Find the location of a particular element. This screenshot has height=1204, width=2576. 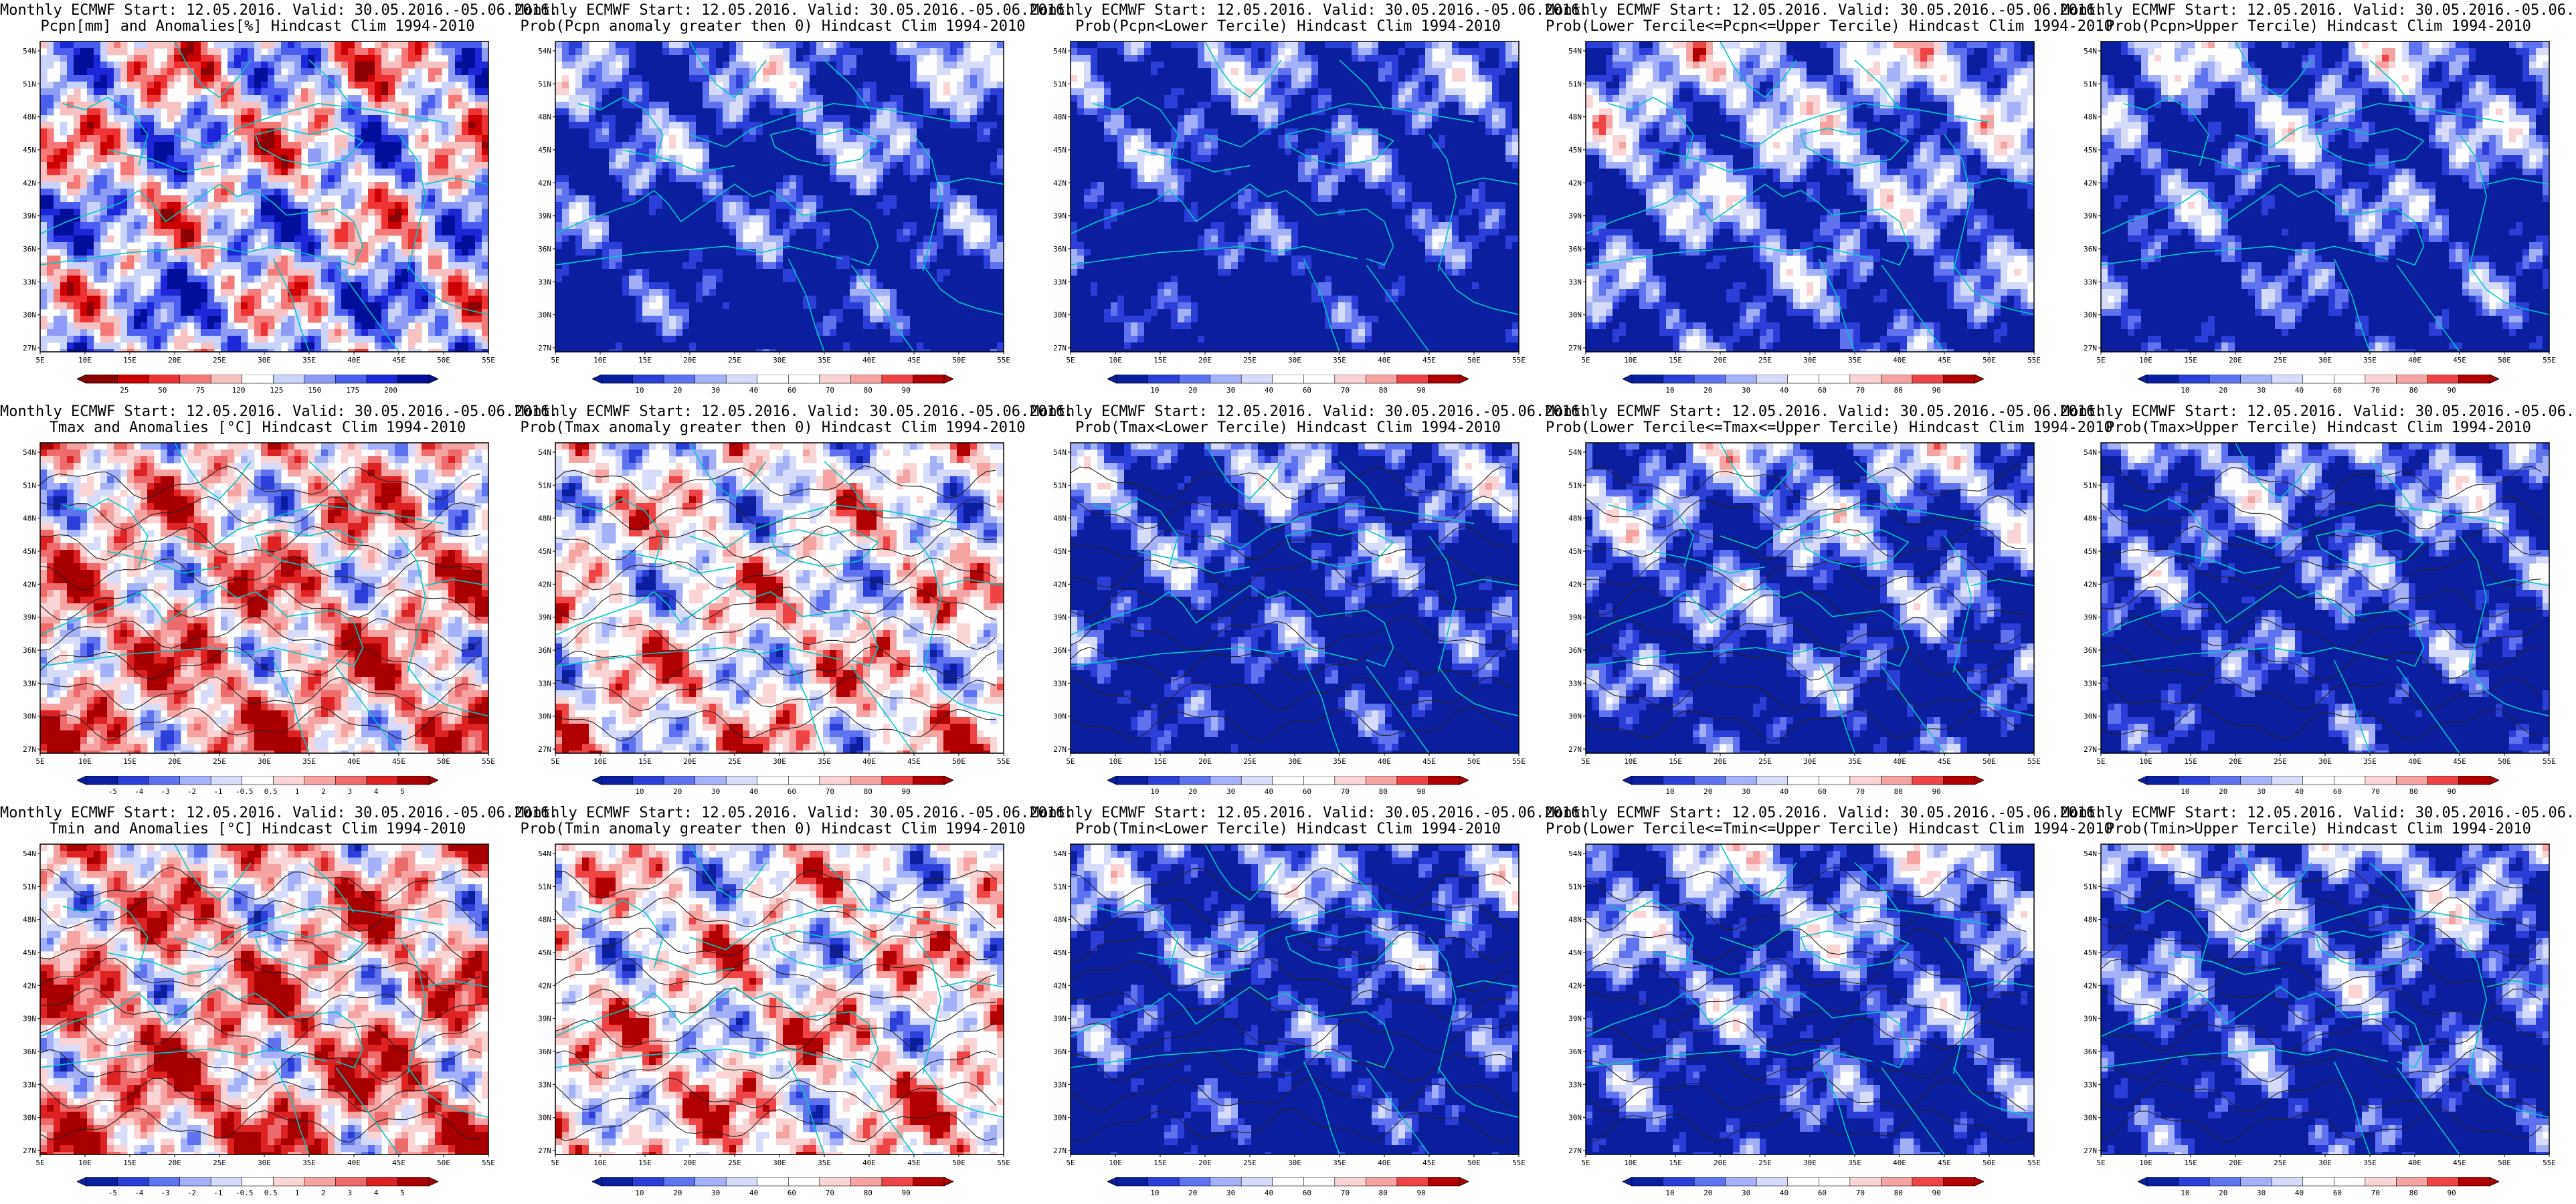

colorbar-tip-high is located at coordinates (2494, 1182).